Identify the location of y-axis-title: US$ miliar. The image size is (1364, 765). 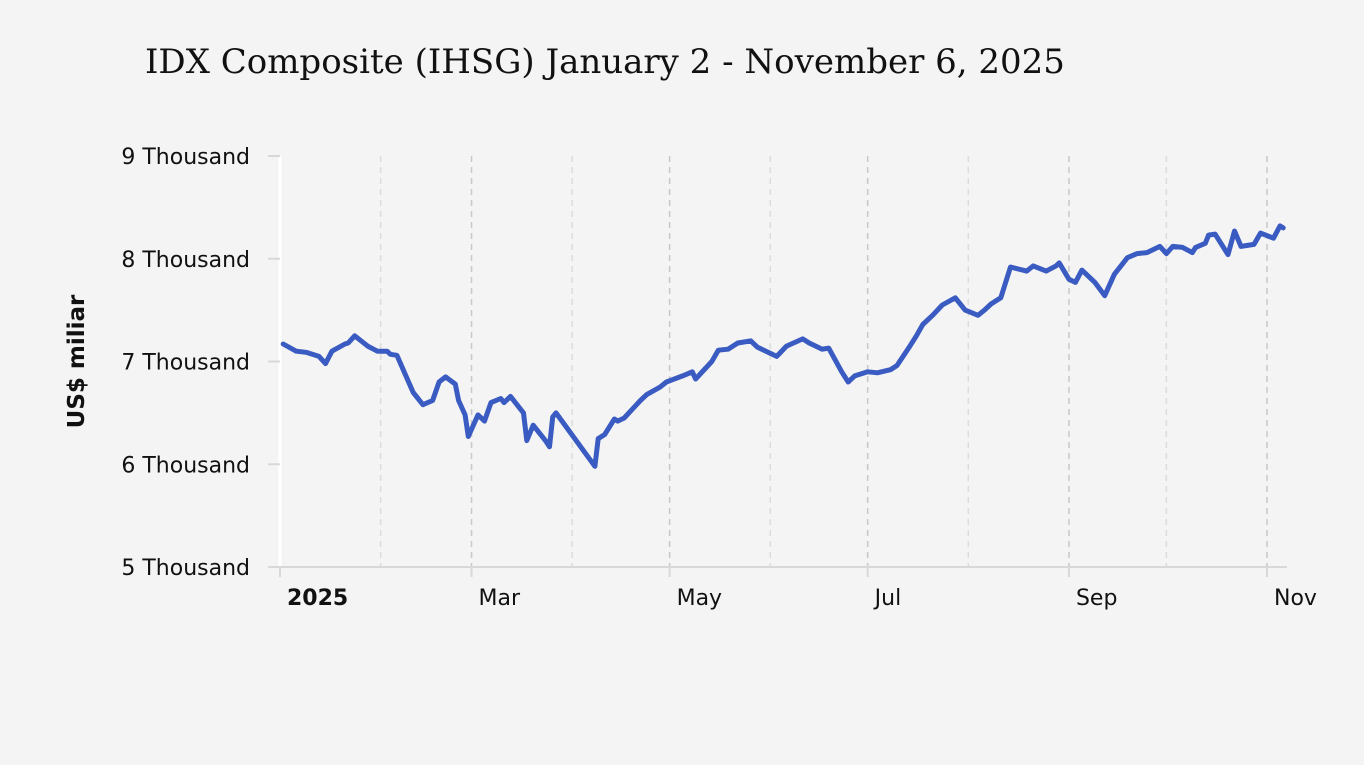
(77, 361).